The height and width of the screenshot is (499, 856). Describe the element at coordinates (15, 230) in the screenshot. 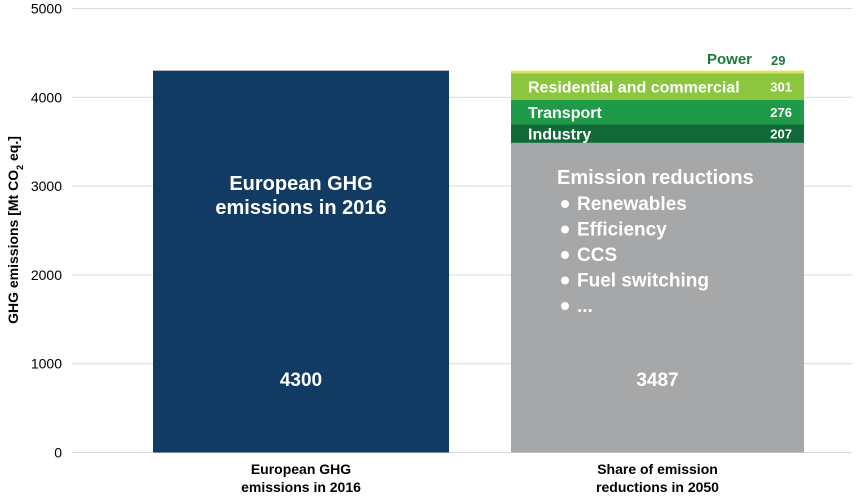

I see `y-axis-title: GHG emissions [Mt CO2 eq.]` at that location.